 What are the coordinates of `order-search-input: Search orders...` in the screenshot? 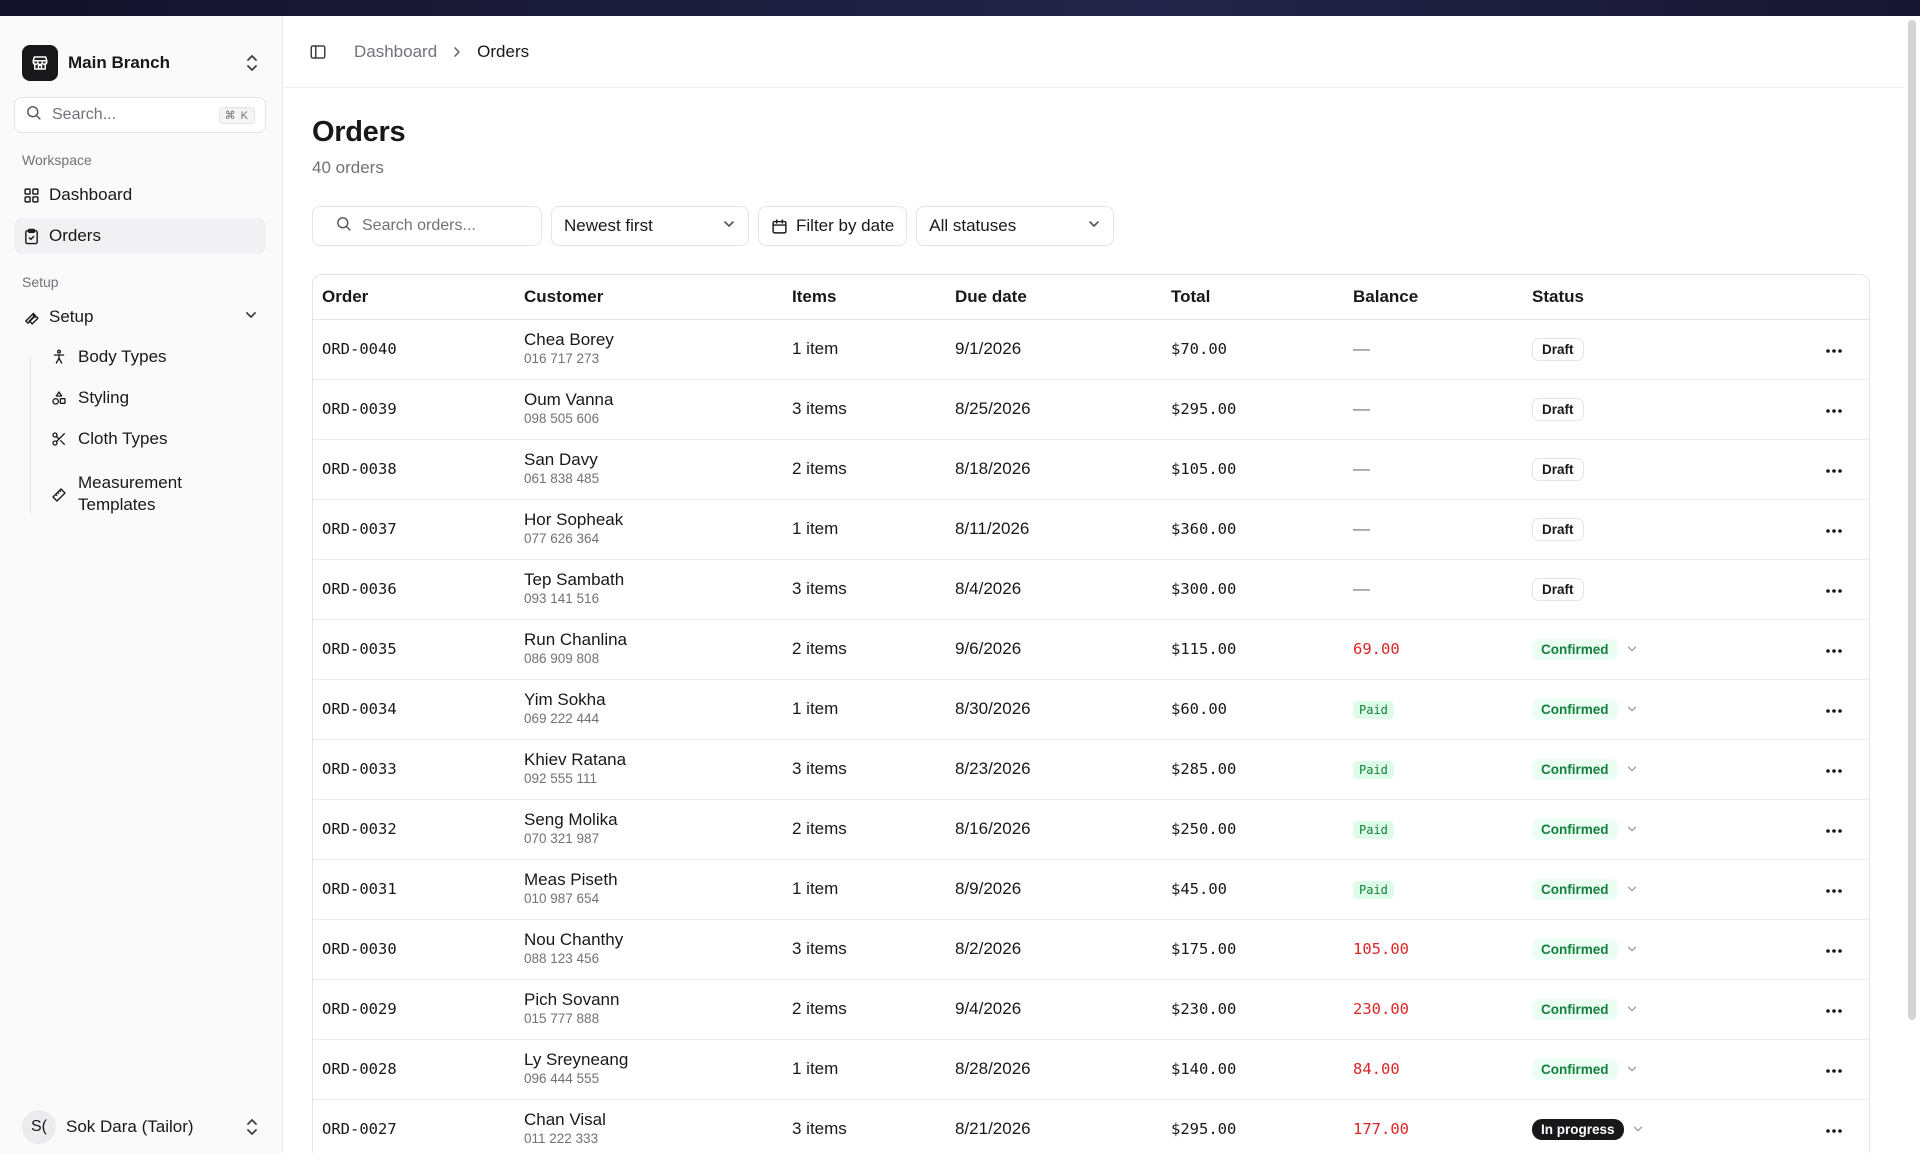 It's located at (427, 226).